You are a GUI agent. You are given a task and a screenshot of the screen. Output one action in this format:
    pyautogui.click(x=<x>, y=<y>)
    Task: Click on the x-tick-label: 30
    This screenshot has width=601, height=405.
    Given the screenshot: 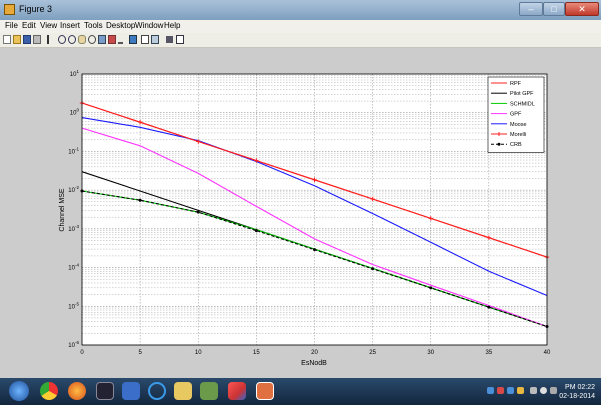 What is the action you would take?
    pyautogui.click(x=430, y=353)
    